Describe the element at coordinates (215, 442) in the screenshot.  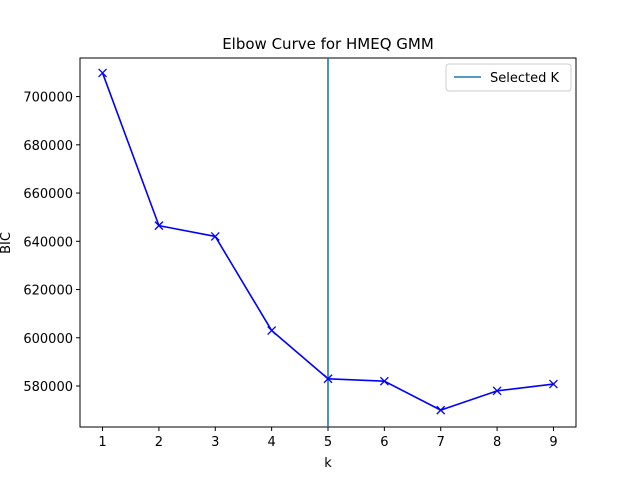
I see `x-tick-label: 3` at that location.